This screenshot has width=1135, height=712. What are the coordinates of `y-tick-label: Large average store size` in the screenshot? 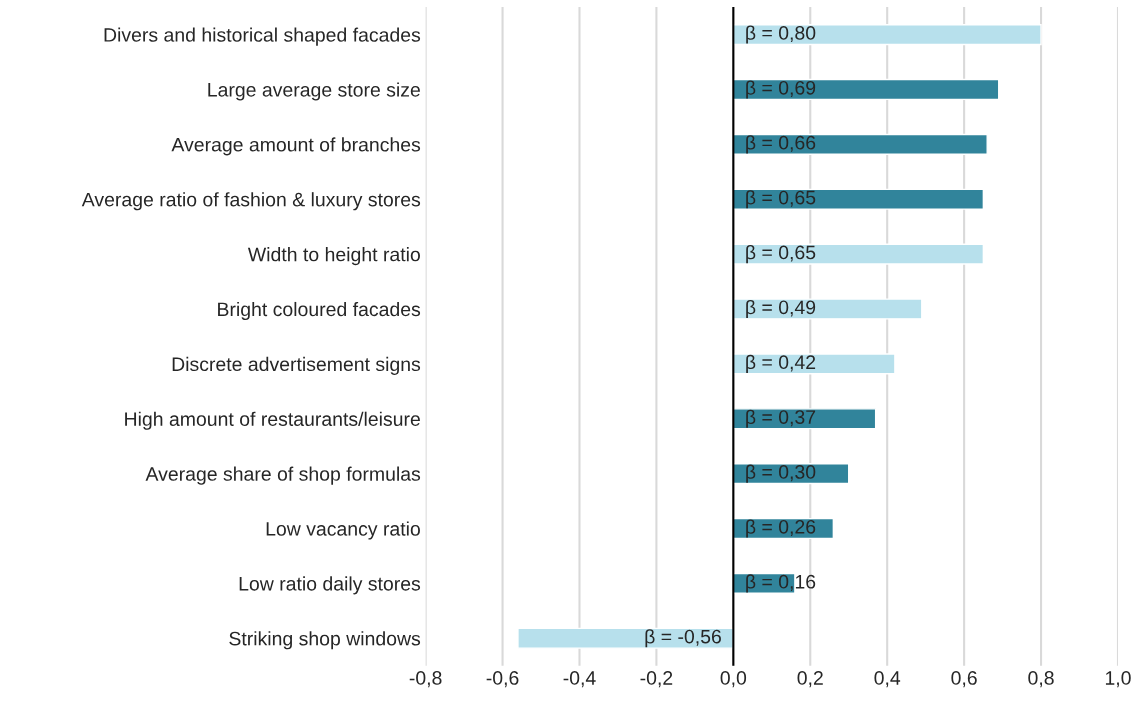 It's located at (314, 91).